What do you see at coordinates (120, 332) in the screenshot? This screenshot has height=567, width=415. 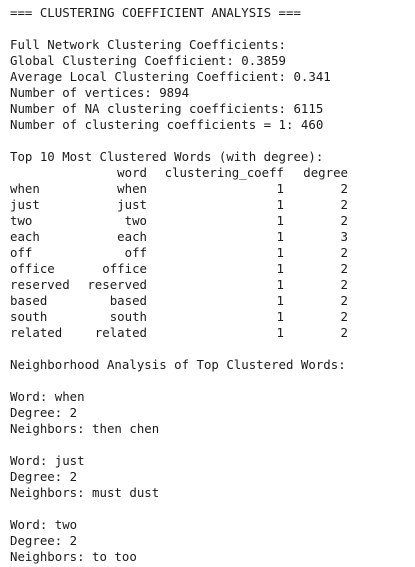 I see `row-word: related` at bounding box center [120, 332].